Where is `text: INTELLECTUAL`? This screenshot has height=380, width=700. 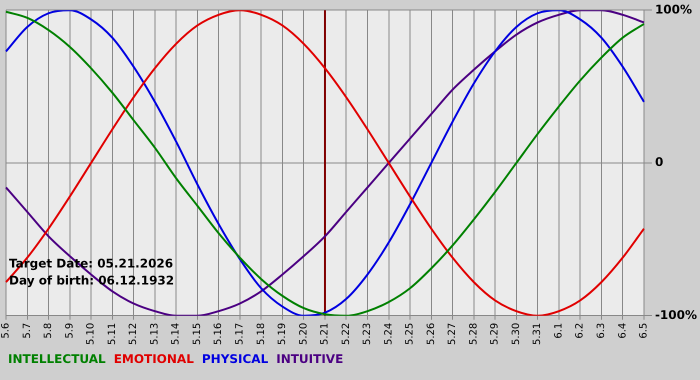
text: INTELLECTUAL is located at coordinates (57, 359).